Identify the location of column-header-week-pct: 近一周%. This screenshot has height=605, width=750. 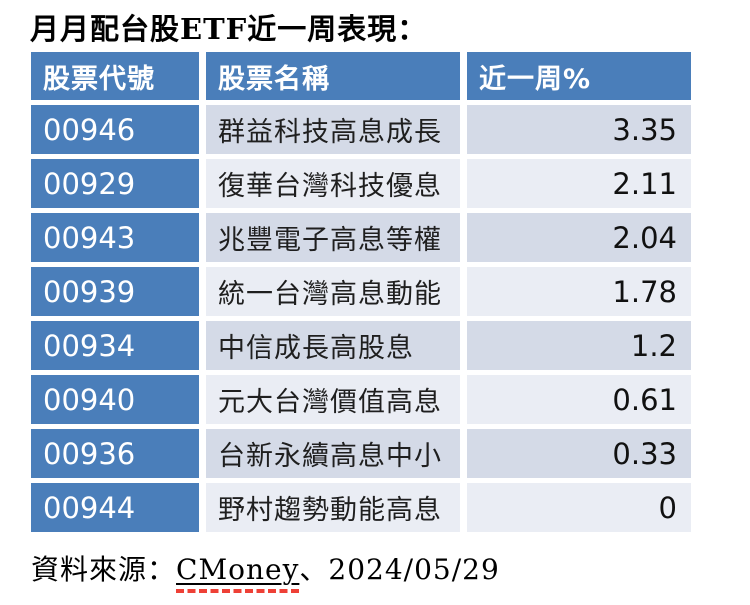
(579, 76).